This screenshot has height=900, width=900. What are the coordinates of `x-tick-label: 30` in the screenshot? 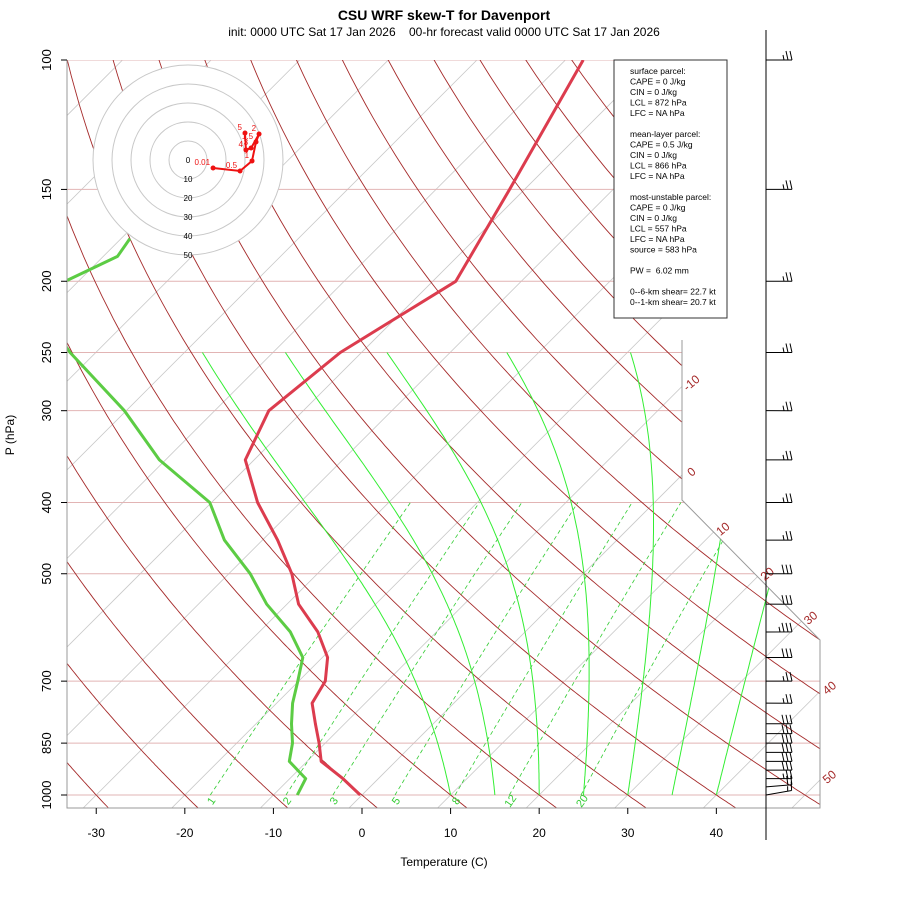 It's located at (628, 833).